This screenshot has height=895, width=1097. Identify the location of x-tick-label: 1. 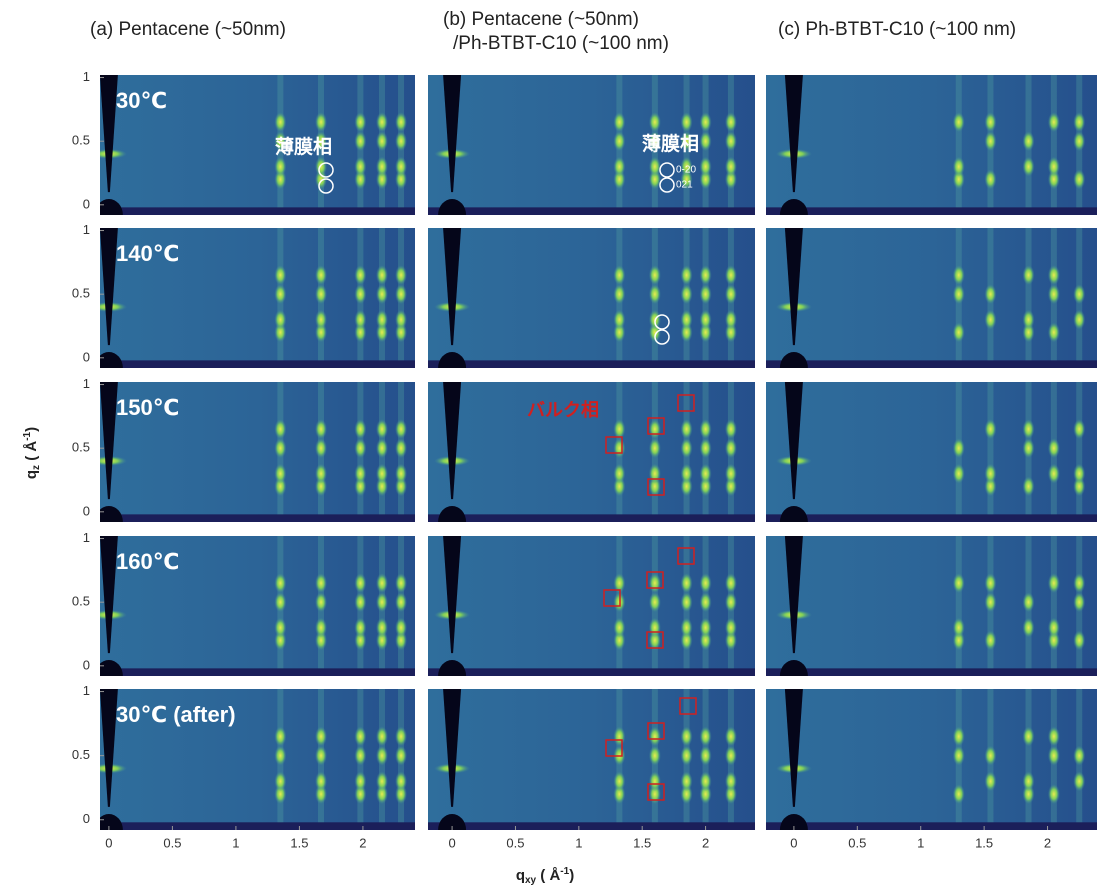
(578, 842).